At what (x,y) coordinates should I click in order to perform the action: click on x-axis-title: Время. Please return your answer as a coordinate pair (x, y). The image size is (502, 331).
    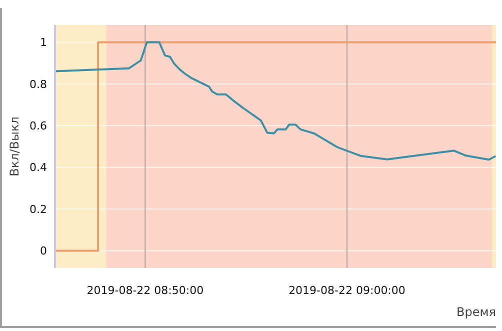
    Looking at the image, I should click on (476, 312).